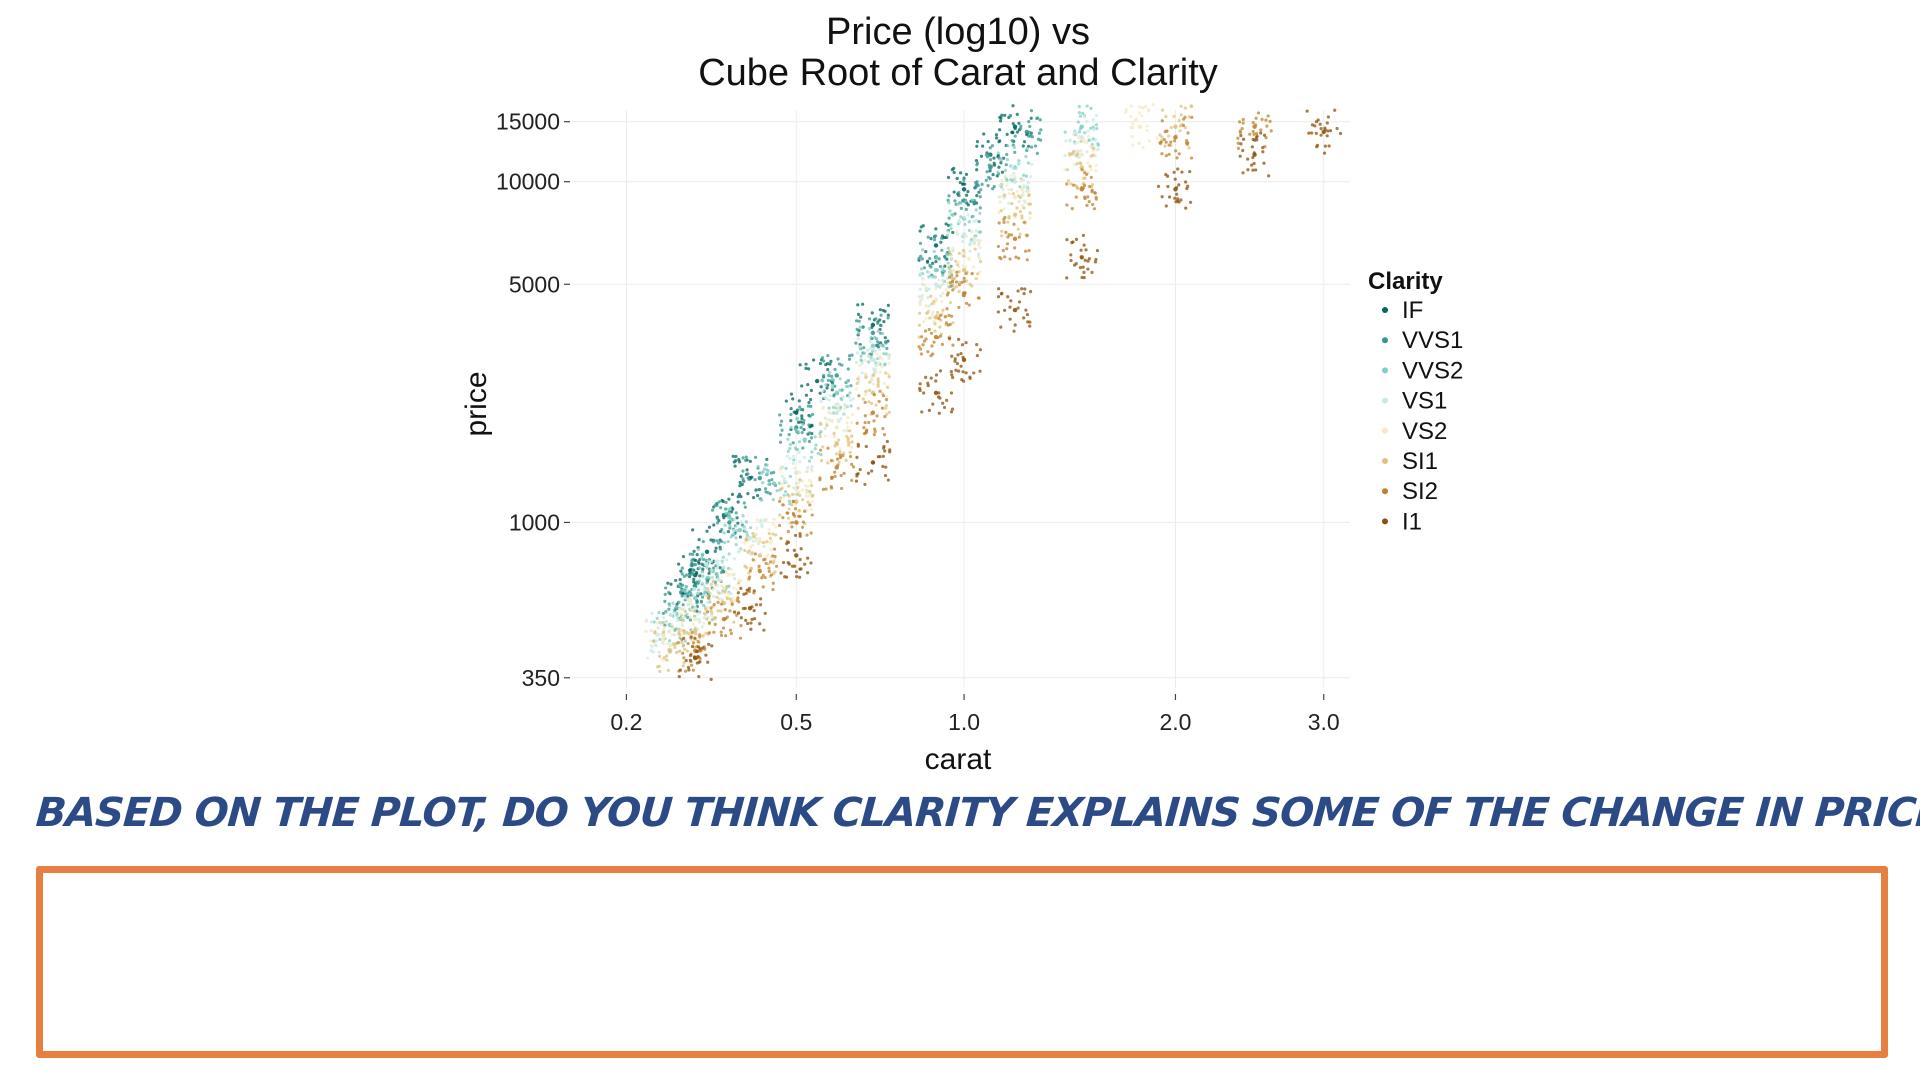 Image resolution: width=1920 pixels, height=1080 pixels. Describe the element at coordinates (1385, 491) in the screenshot. I see `legend-key` at that location.